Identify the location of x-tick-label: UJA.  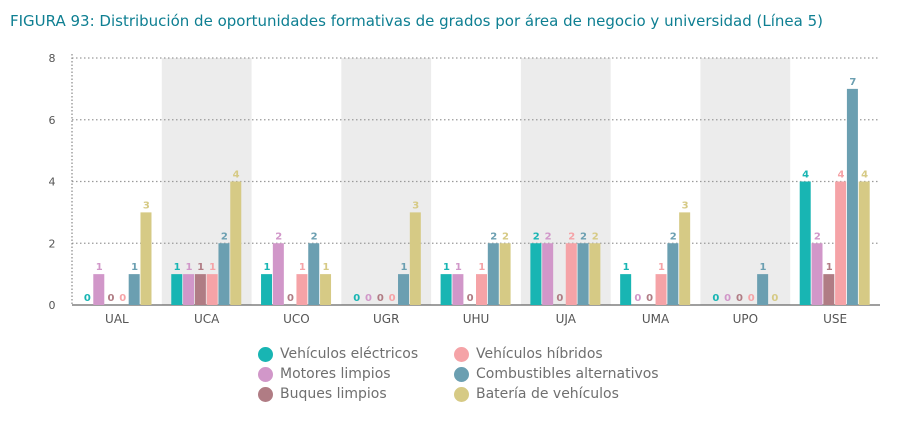
(566, 319).